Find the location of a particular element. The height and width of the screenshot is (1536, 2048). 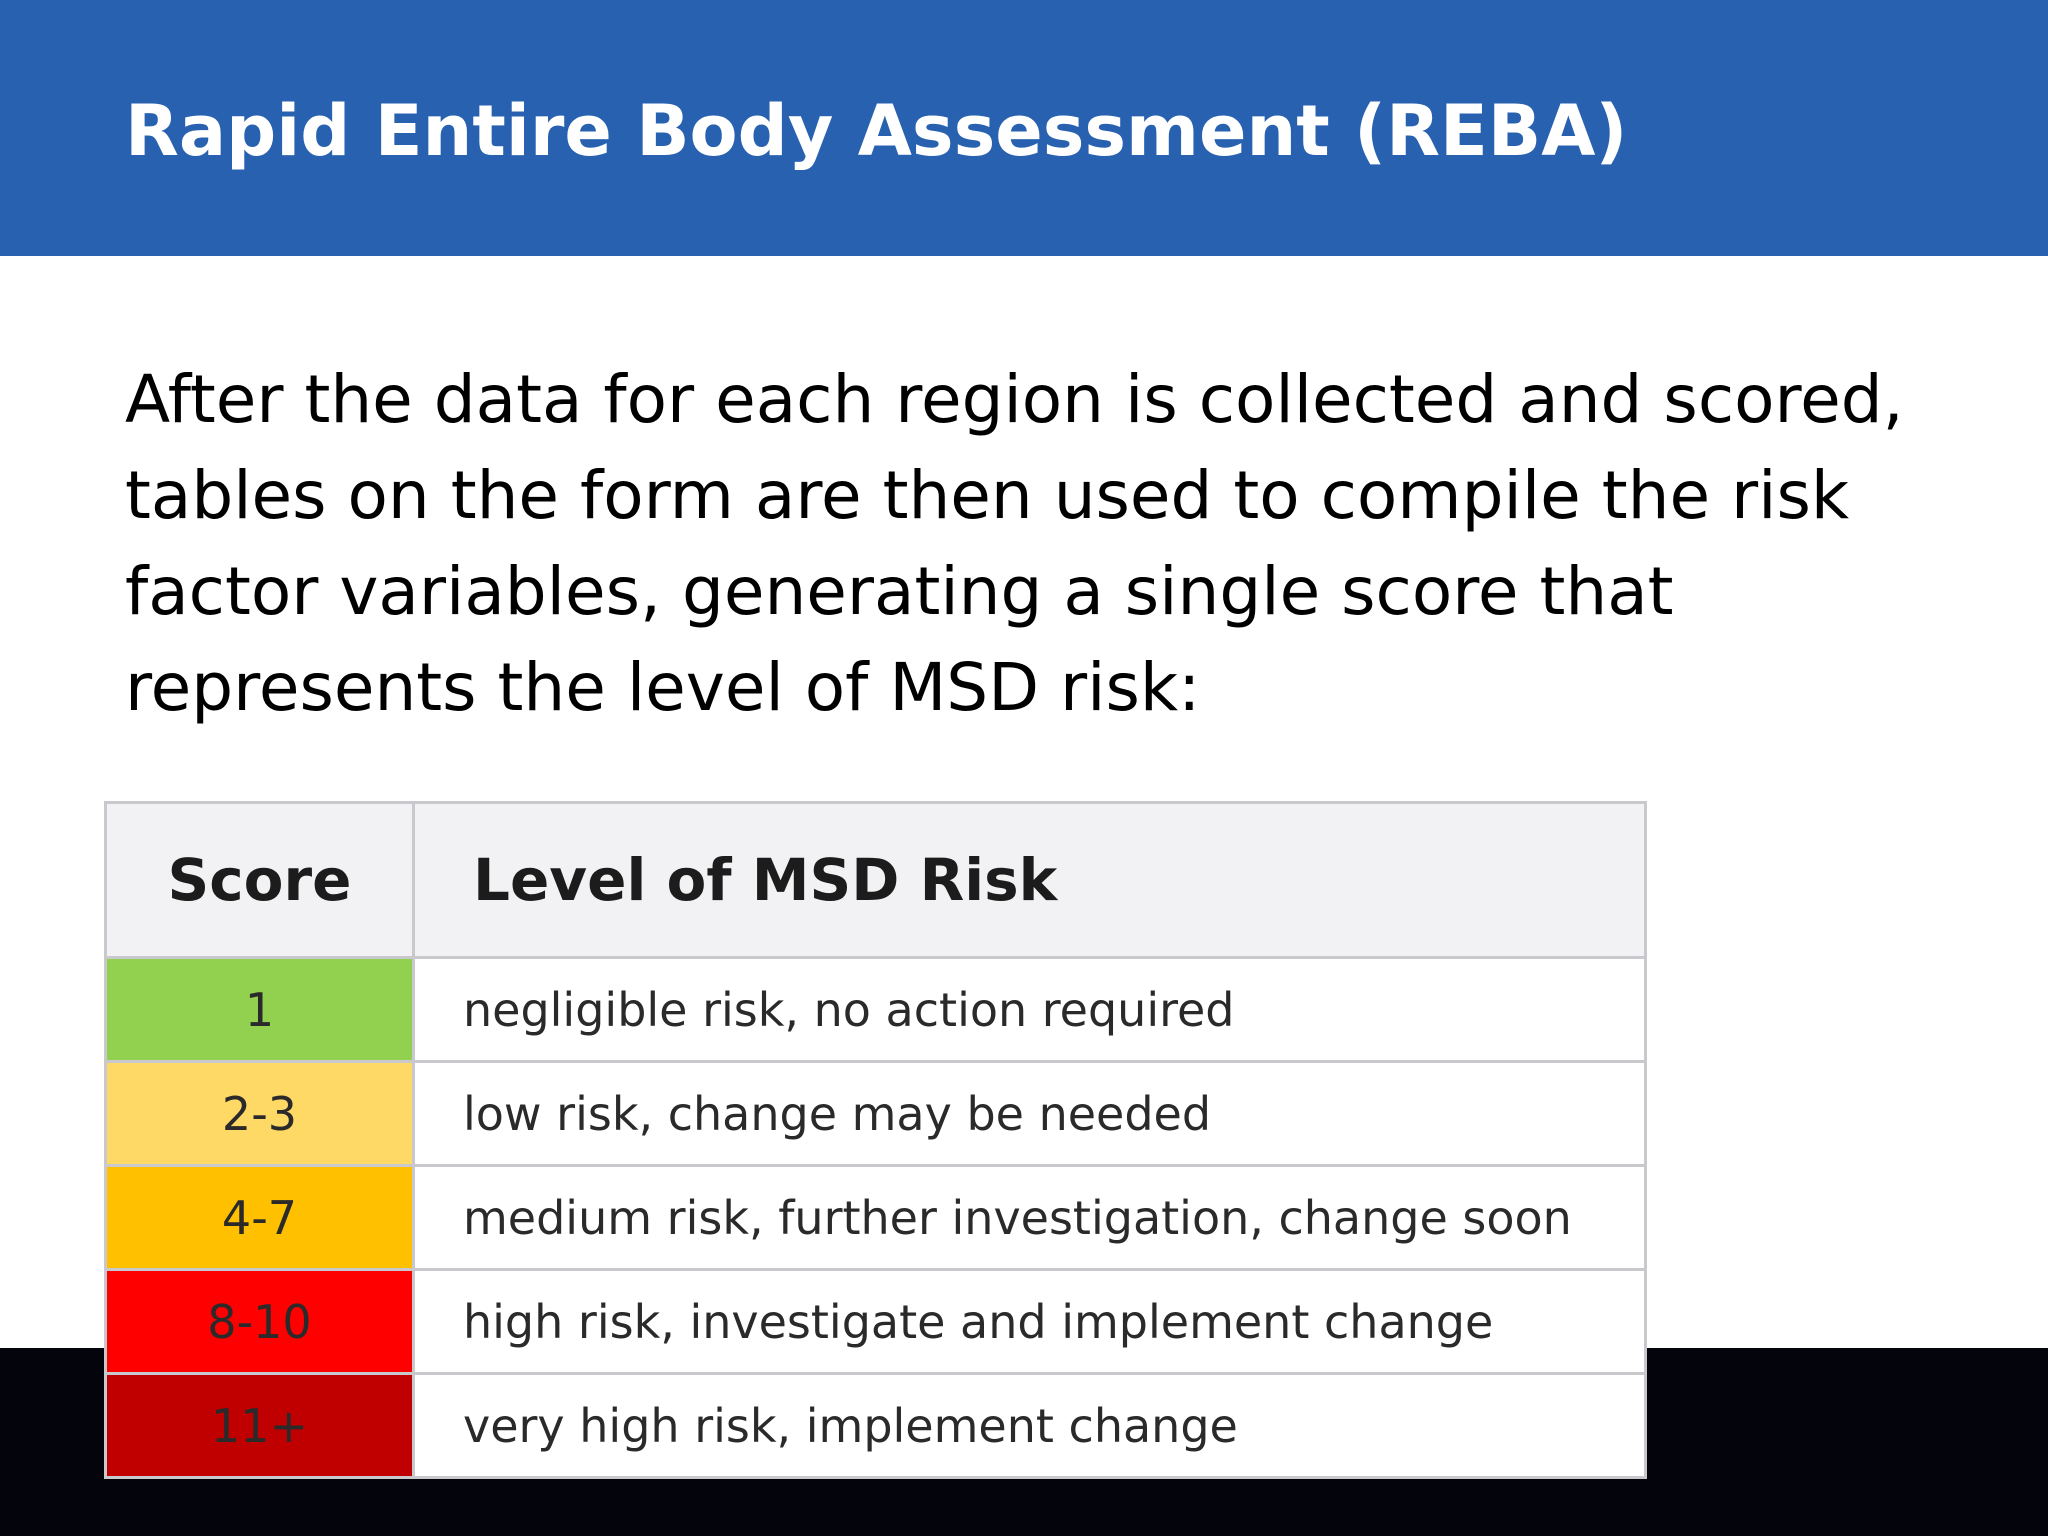

score-cell: 4-7 is located at coordinates (259, 1217).